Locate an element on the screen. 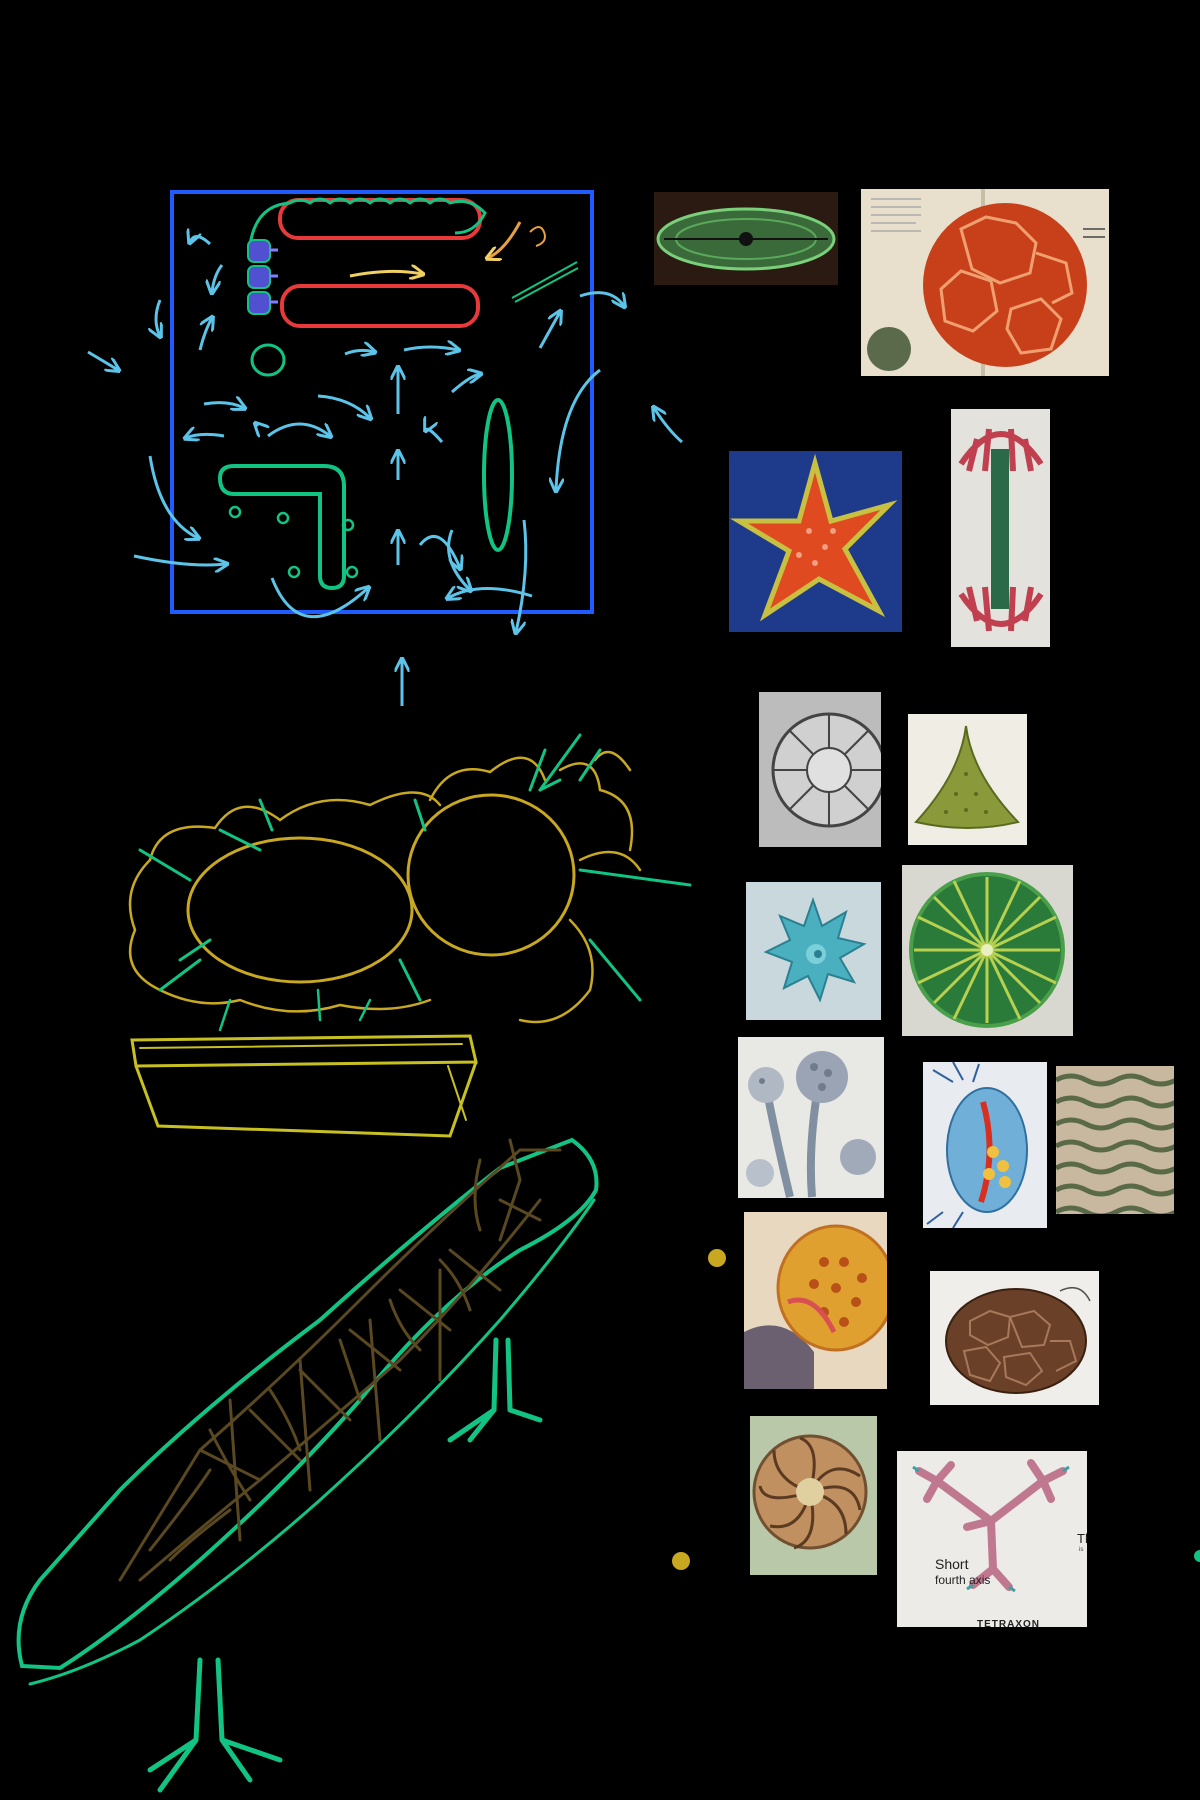 This screenshot has height=1800, width=1200. blue-star-desmid is located at coordinates (813, 951).